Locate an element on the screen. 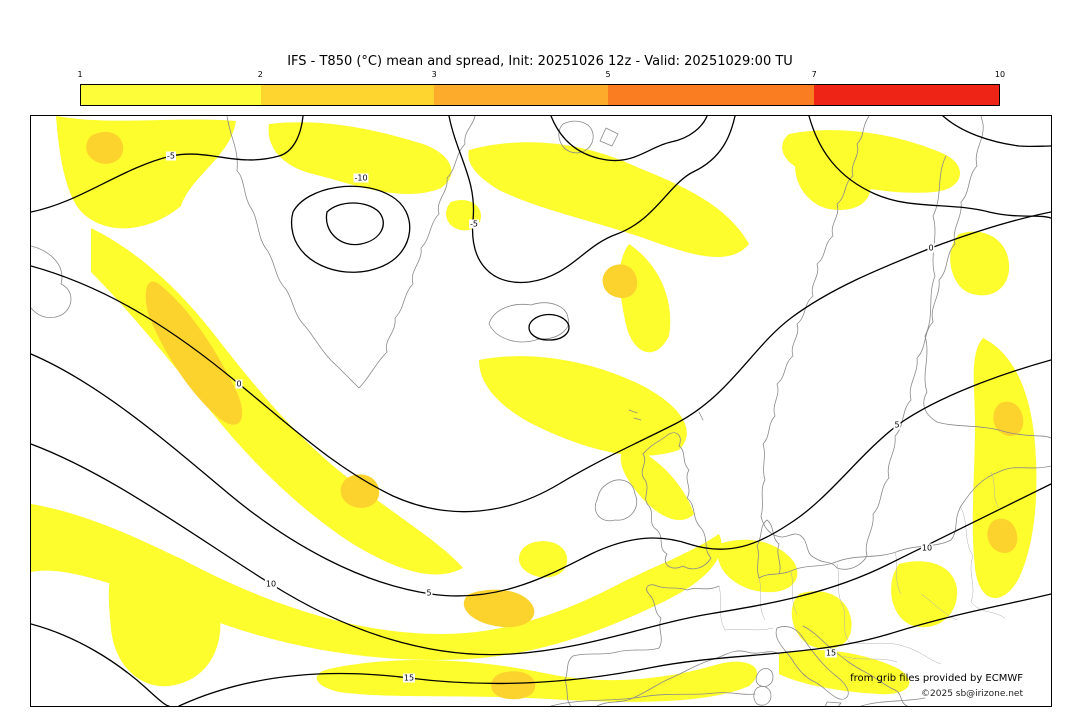 This screenshot has height=718, width=1080. coastline-sardinia is located at coordinates (762, 696).